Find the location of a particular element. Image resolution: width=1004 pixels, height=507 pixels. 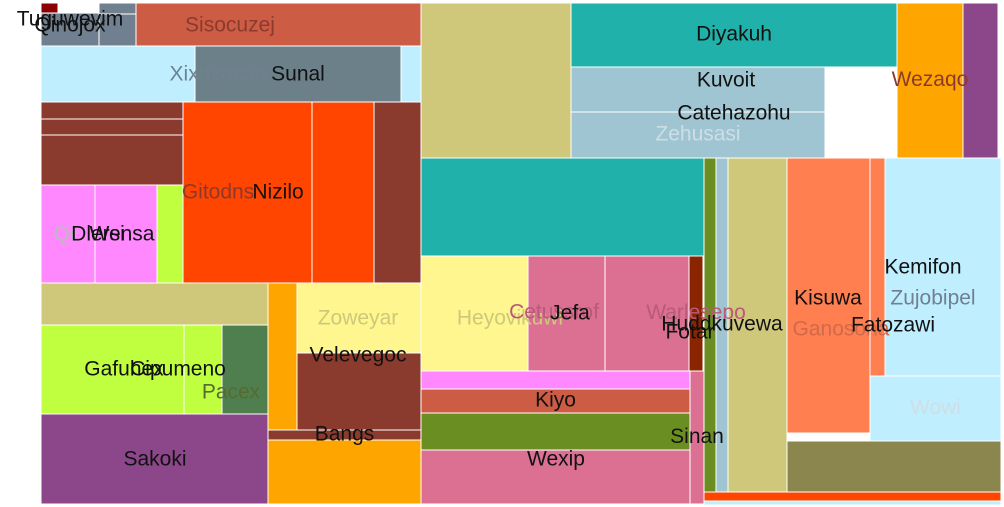

treemap-label-zoweyar: Zoweyar is located at coordinates (358, 318).